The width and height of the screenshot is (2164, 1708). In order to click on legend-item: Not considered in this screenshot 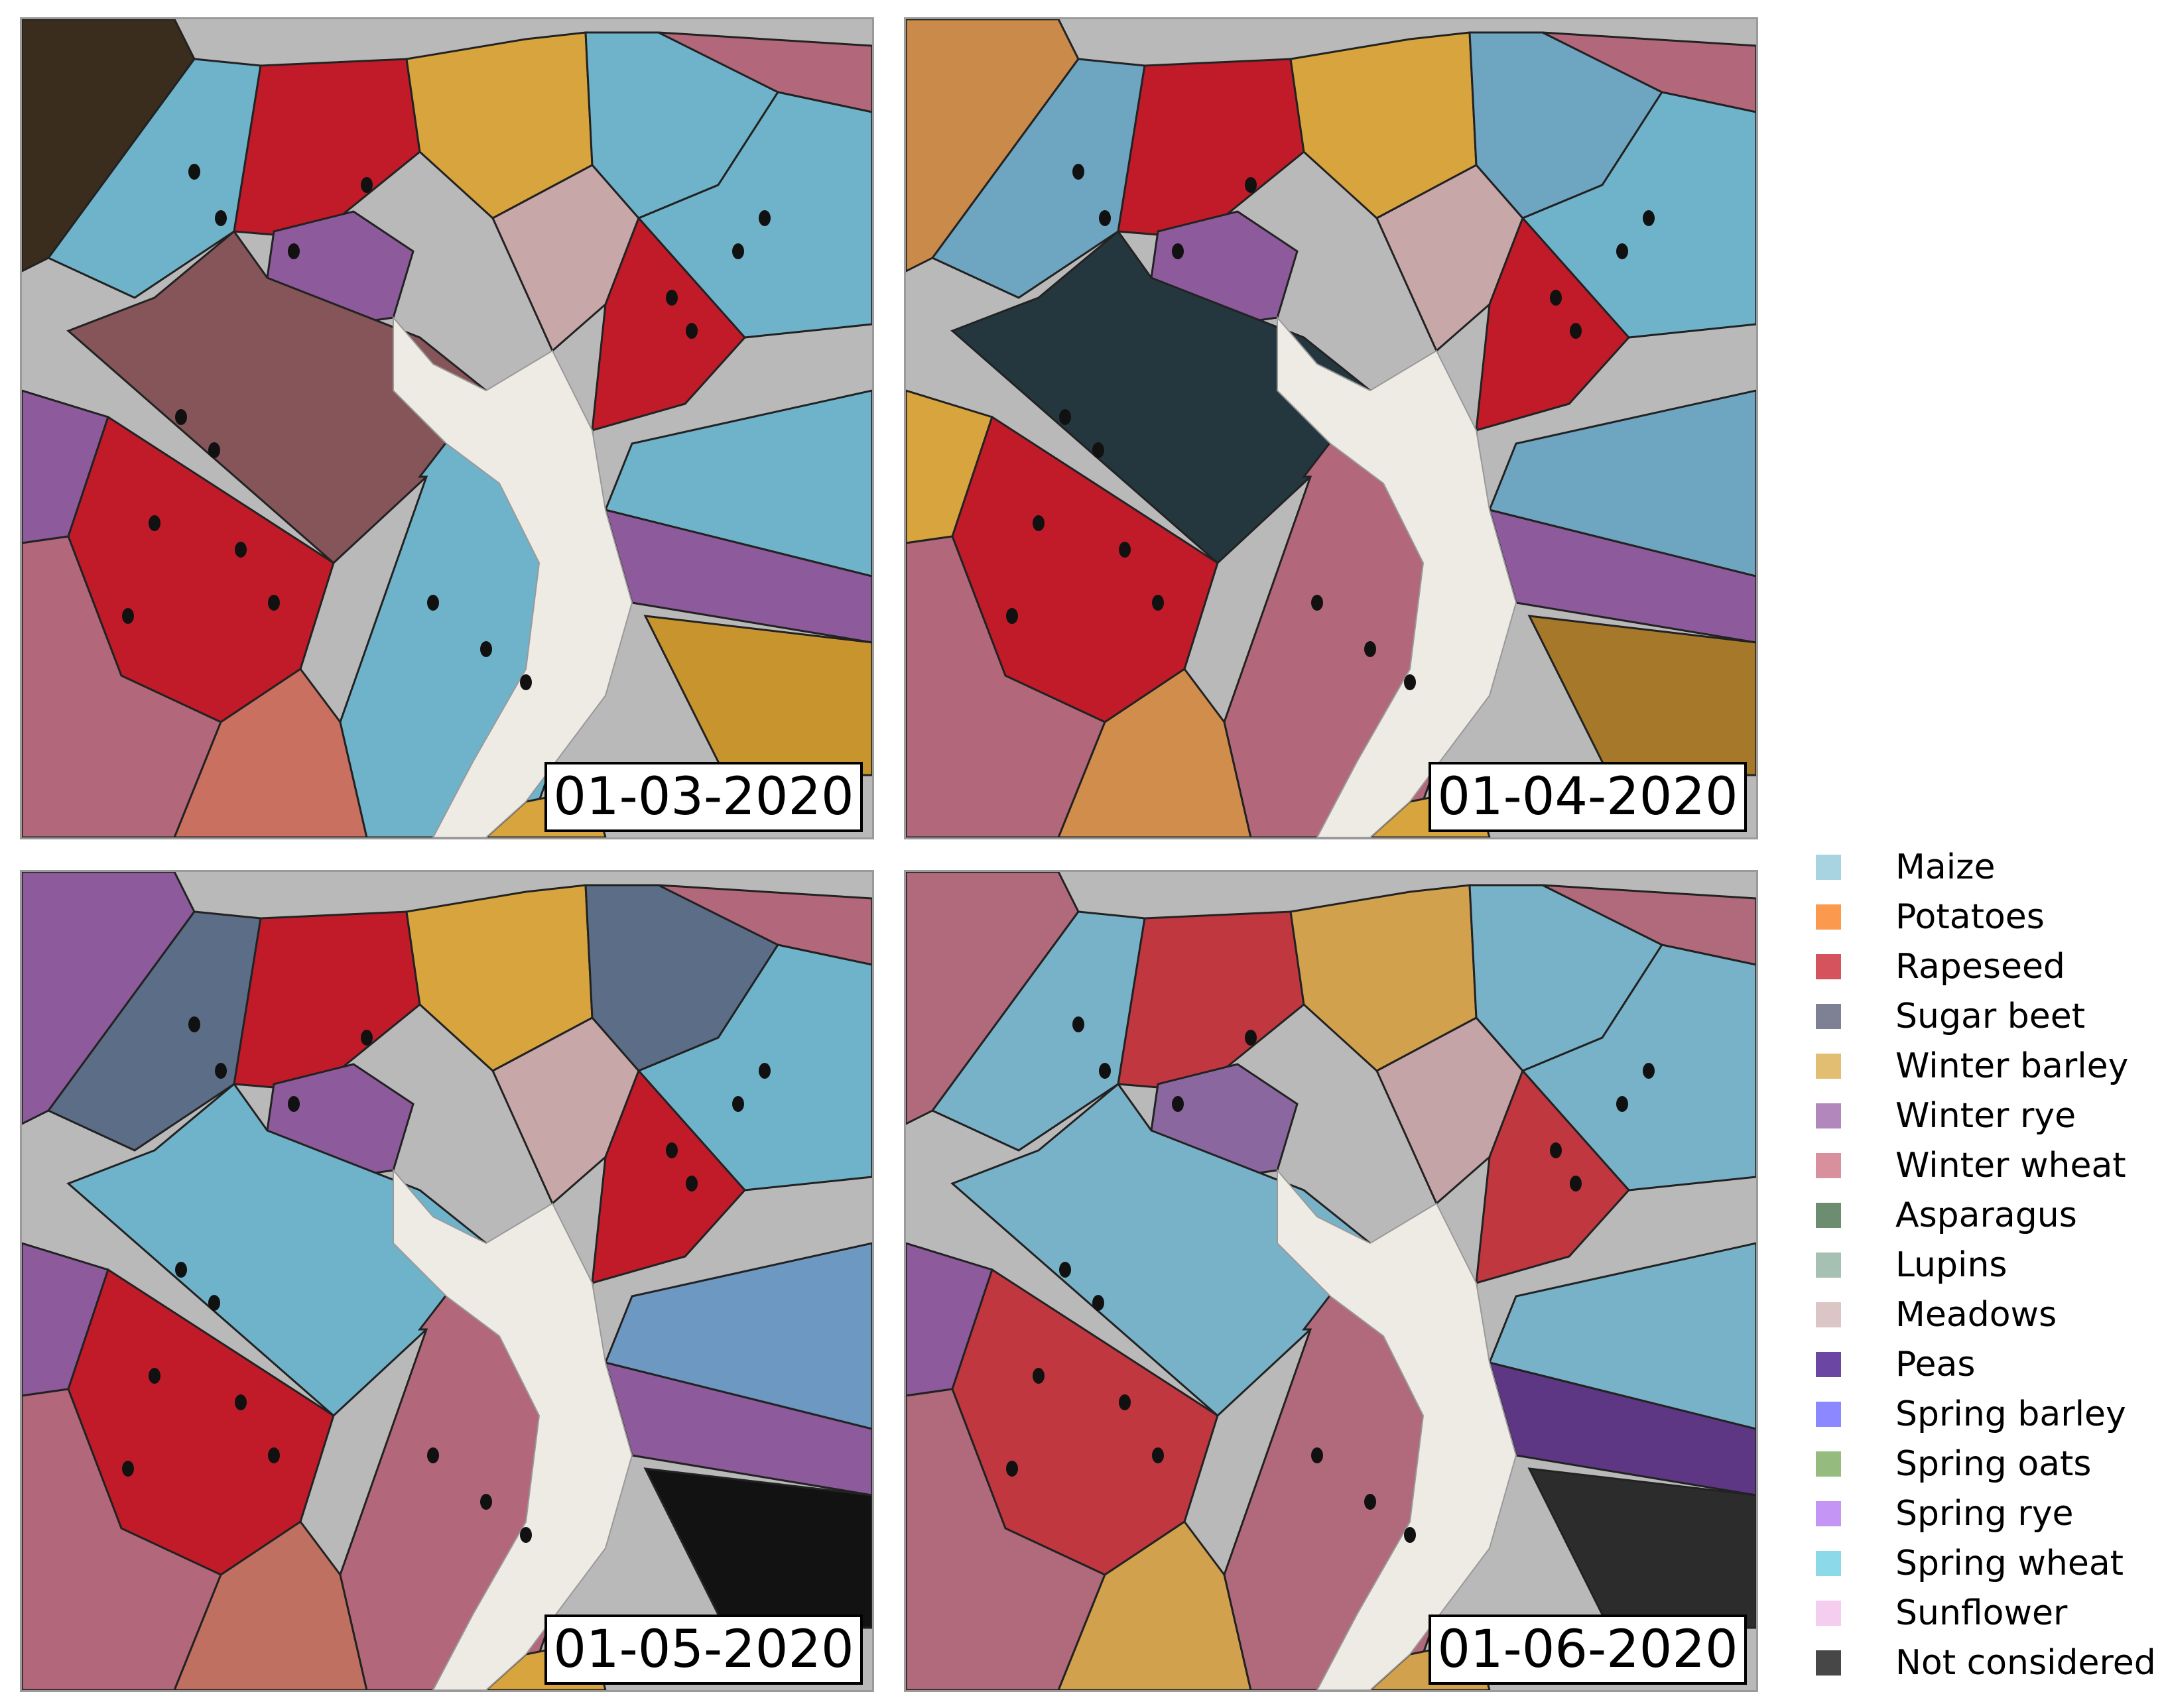, I will do `click(1988, 1662)`.